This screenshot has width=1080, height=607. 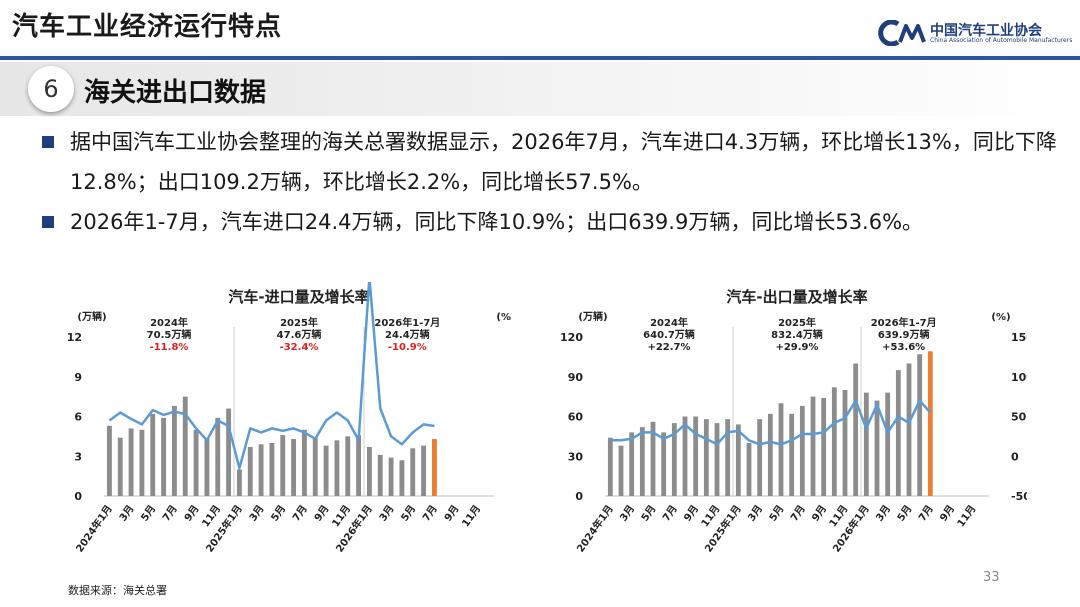 I want to click on annotation-total: 639.9万辆, so click(x=904, y=334).